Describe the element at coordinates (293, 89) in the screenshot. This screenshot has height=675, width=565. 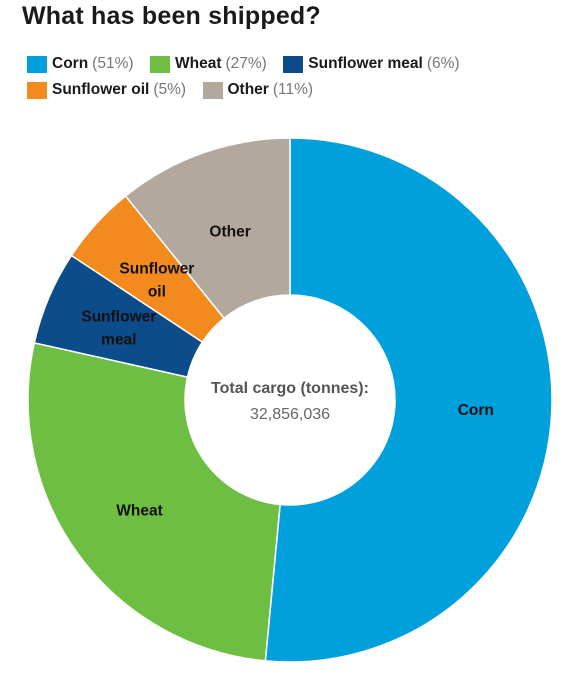
I see `legend-percent-other: (11%)` at that location.